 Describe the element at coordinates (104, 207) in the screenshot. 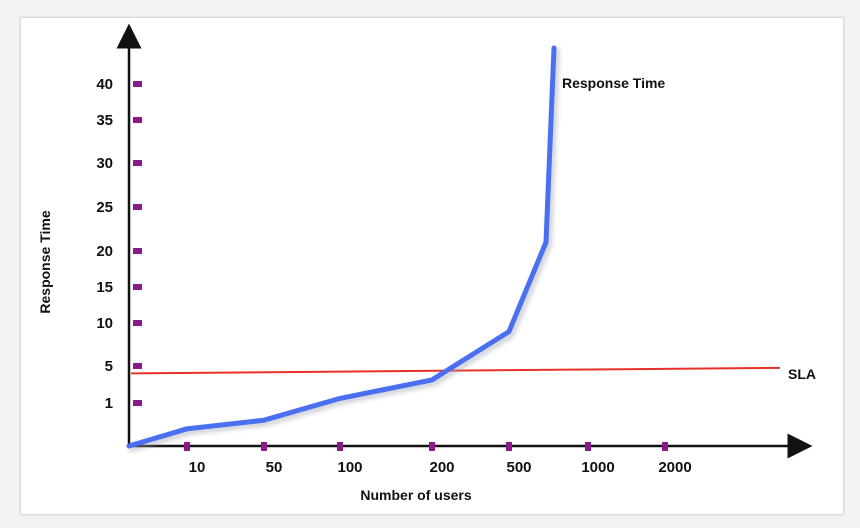

I see `y-tick-label-25: 25` at that location.